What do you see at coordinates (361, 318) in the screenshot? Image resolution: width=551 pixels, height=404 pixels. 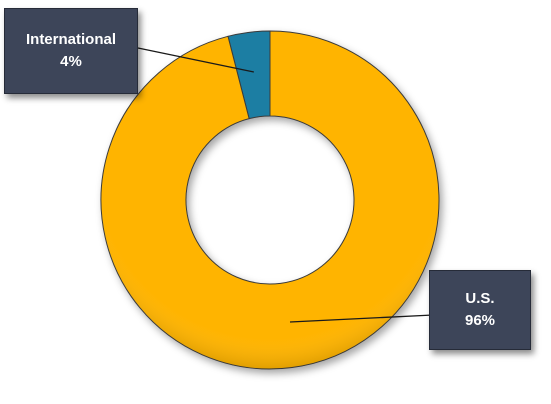 I see `leader-line-us` at bounding box center [361, 318].